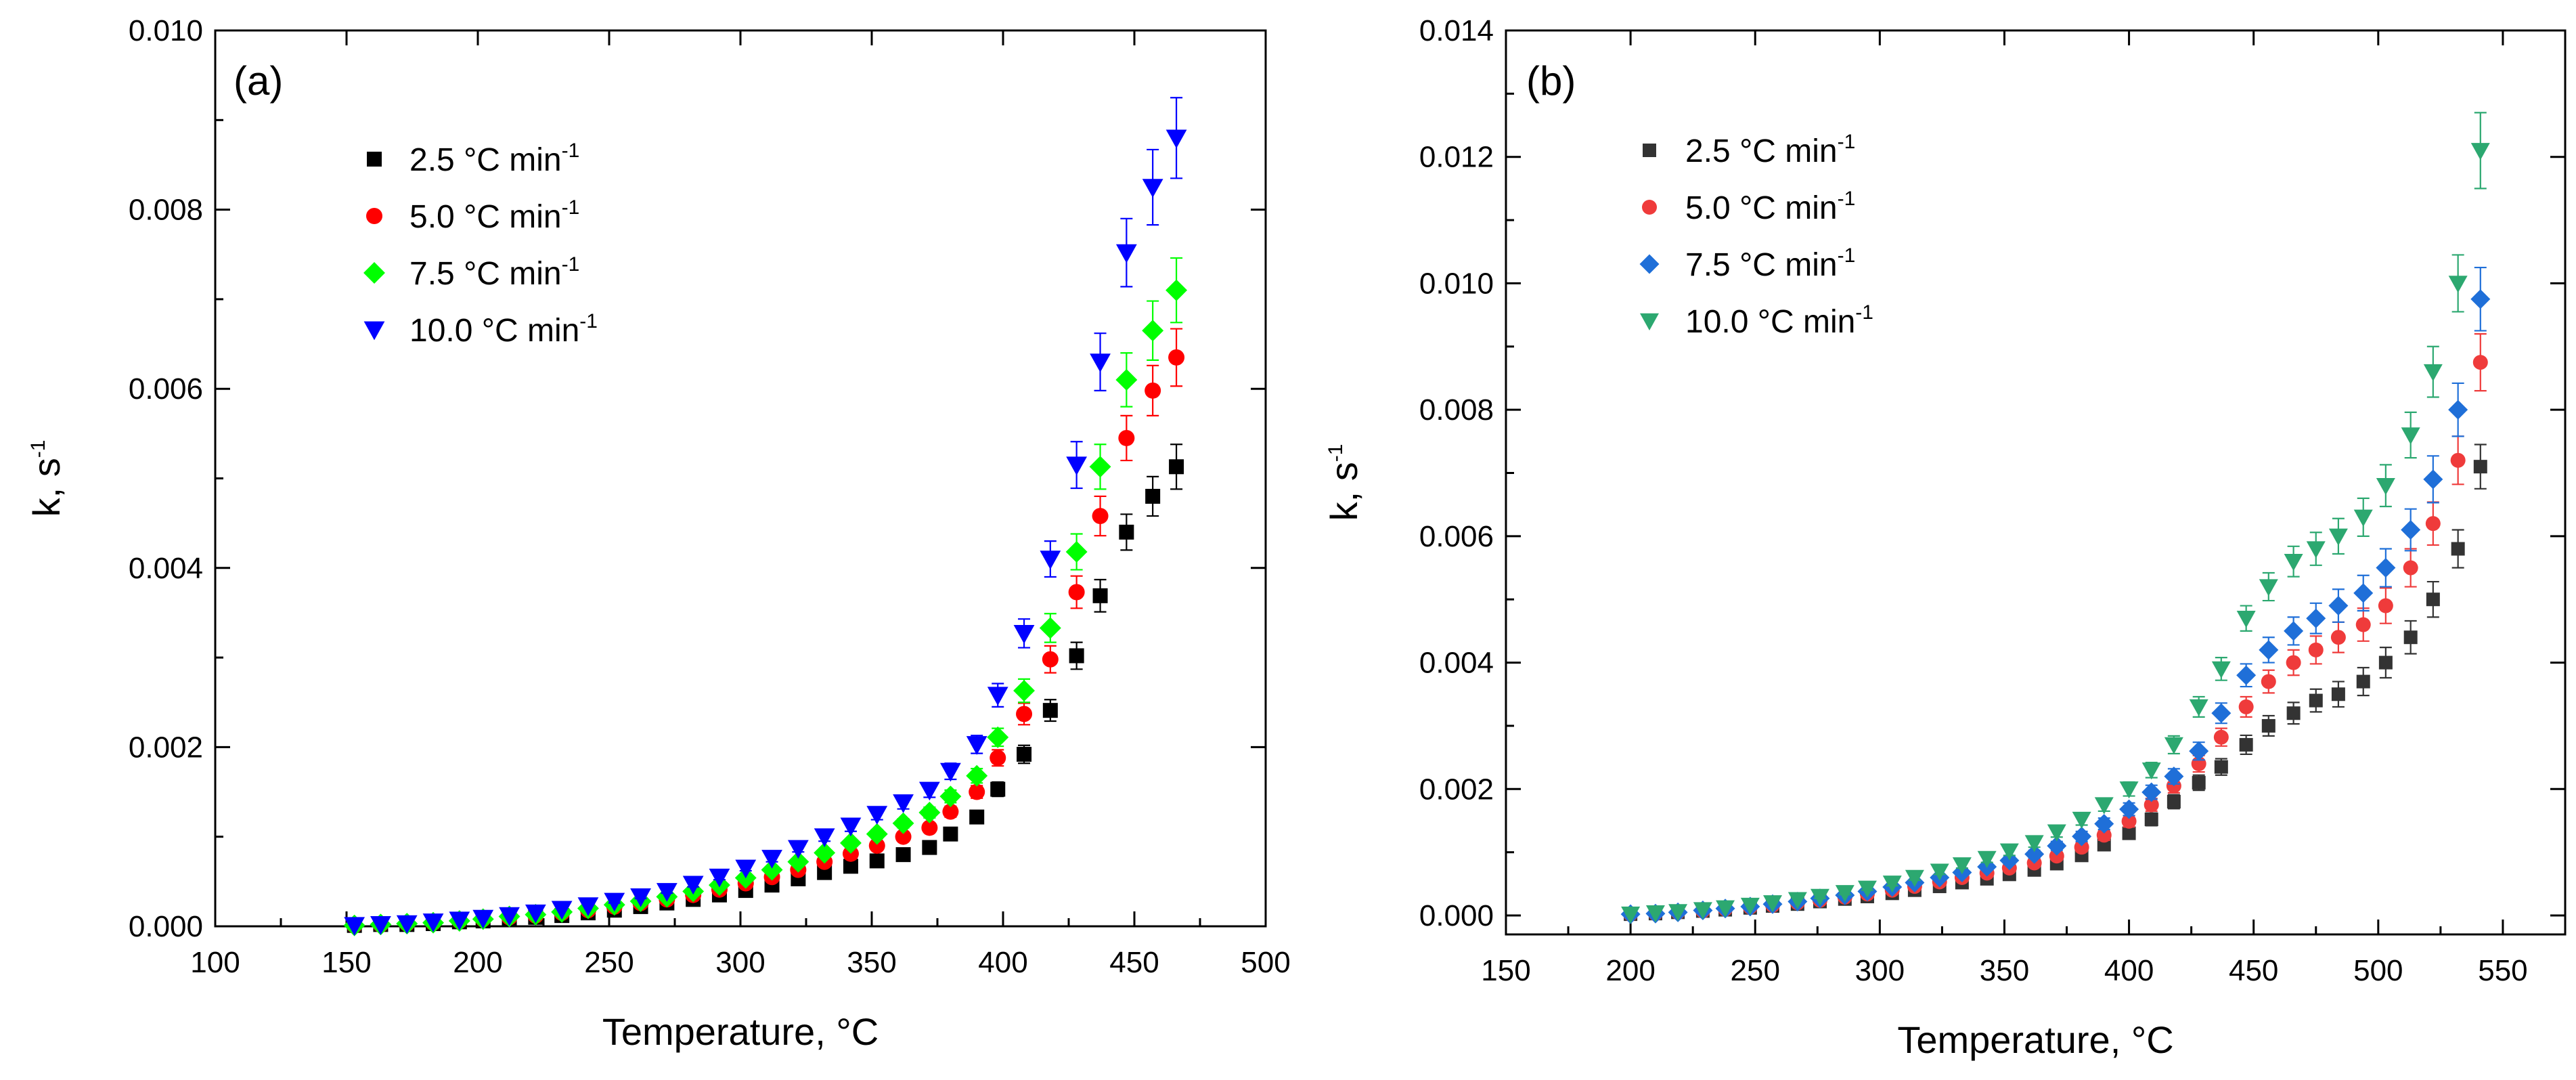  What do you see at coordinates (871, 962) in the screenshot?
I see `x-tick-label: 350` at bounding box center [871, 962].